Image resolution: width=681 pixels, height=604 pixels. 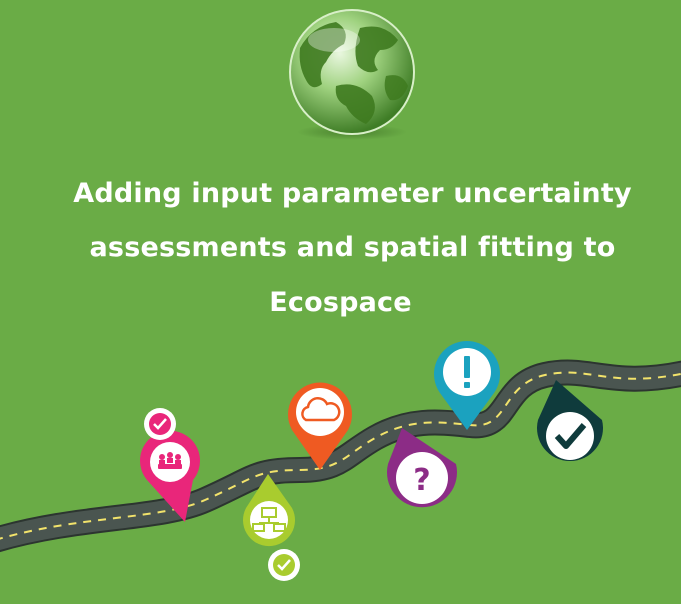 What do you see at coordinates (467, 372) in the screenshot?
I see `exclamation-icon` at bounding box center [467, 372].